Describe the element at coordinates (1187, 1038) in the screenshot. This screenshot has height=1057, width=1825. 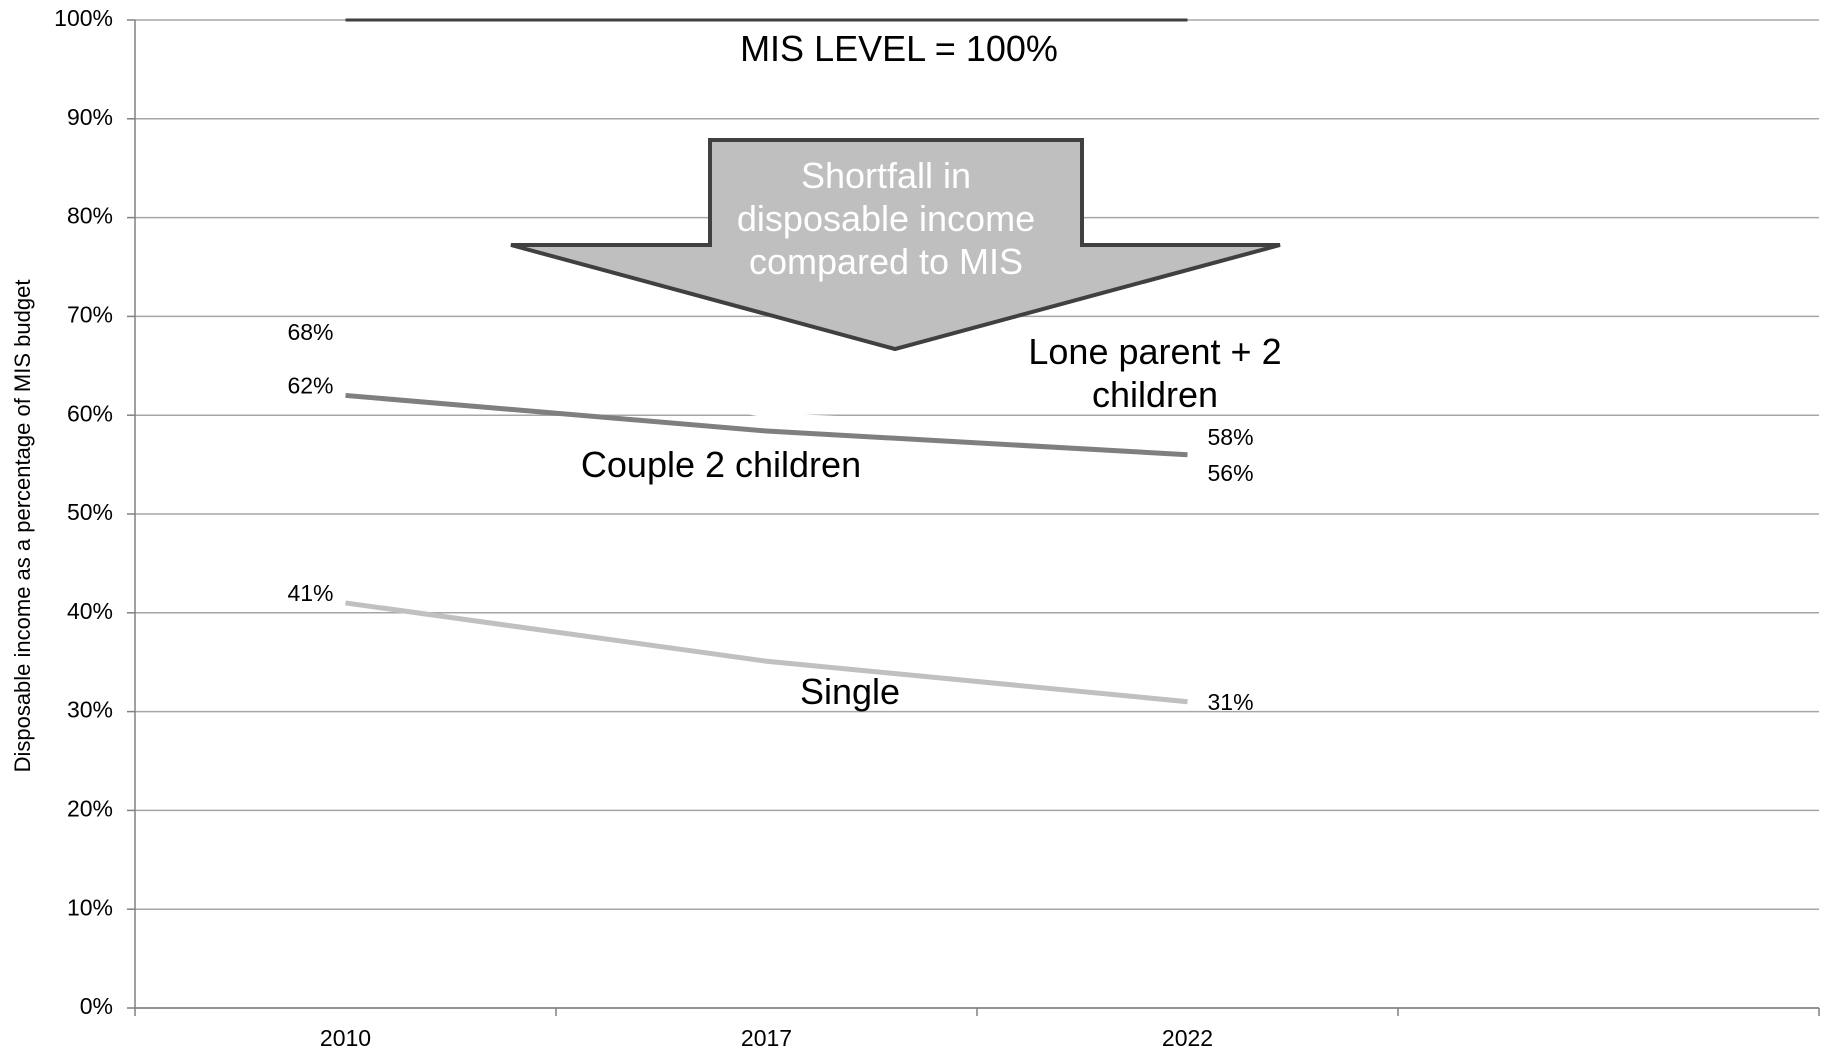
I see `x-tick-label: 2022` at that location.